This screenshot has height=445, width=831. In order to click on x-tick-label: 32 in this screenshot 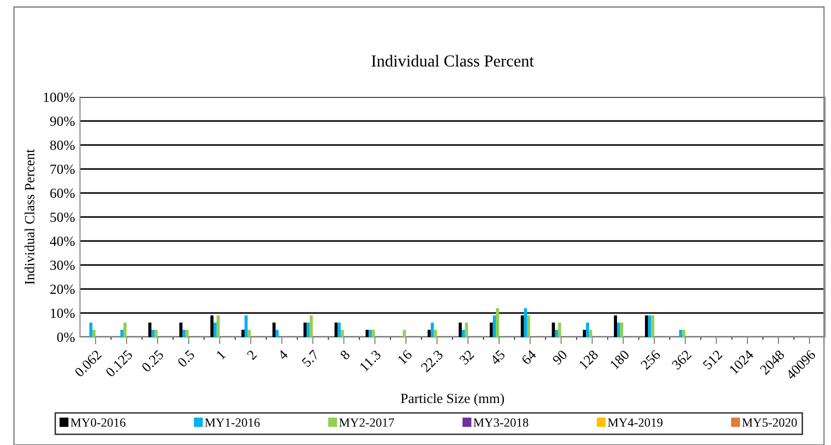, I will do `click(466, 358)`.